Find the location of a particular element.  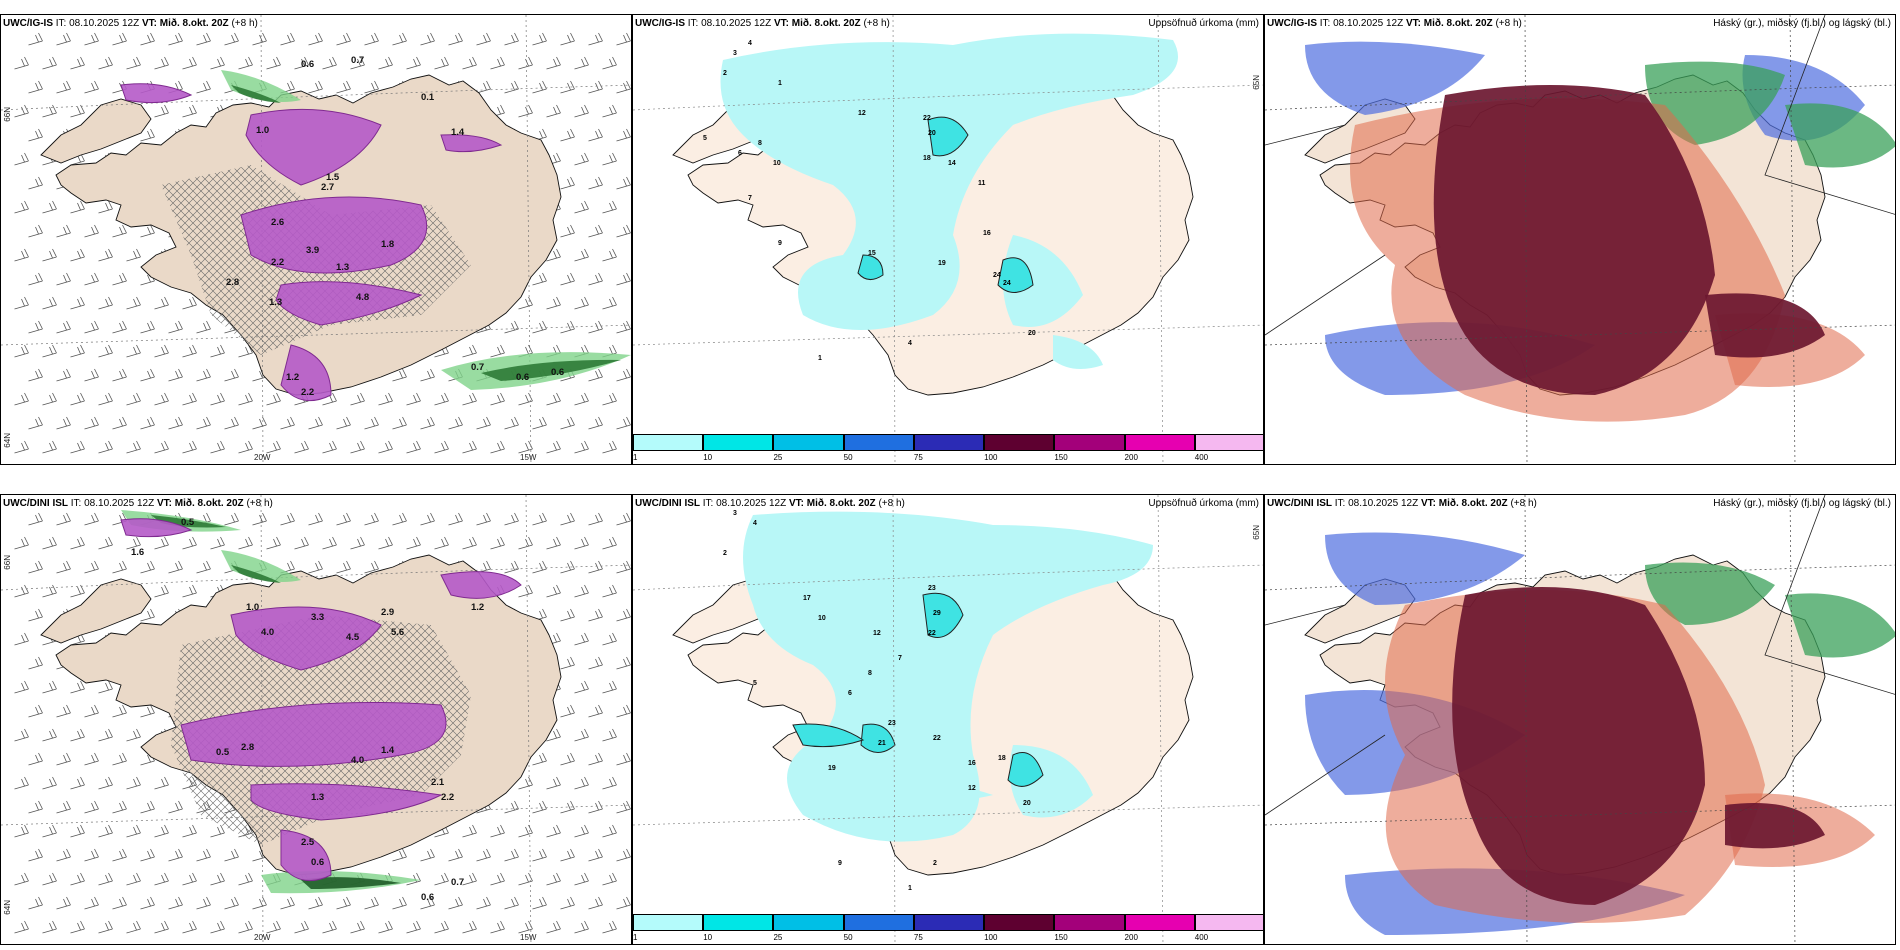

lat-label-66n: 66N is located at coordinates (7, 114).